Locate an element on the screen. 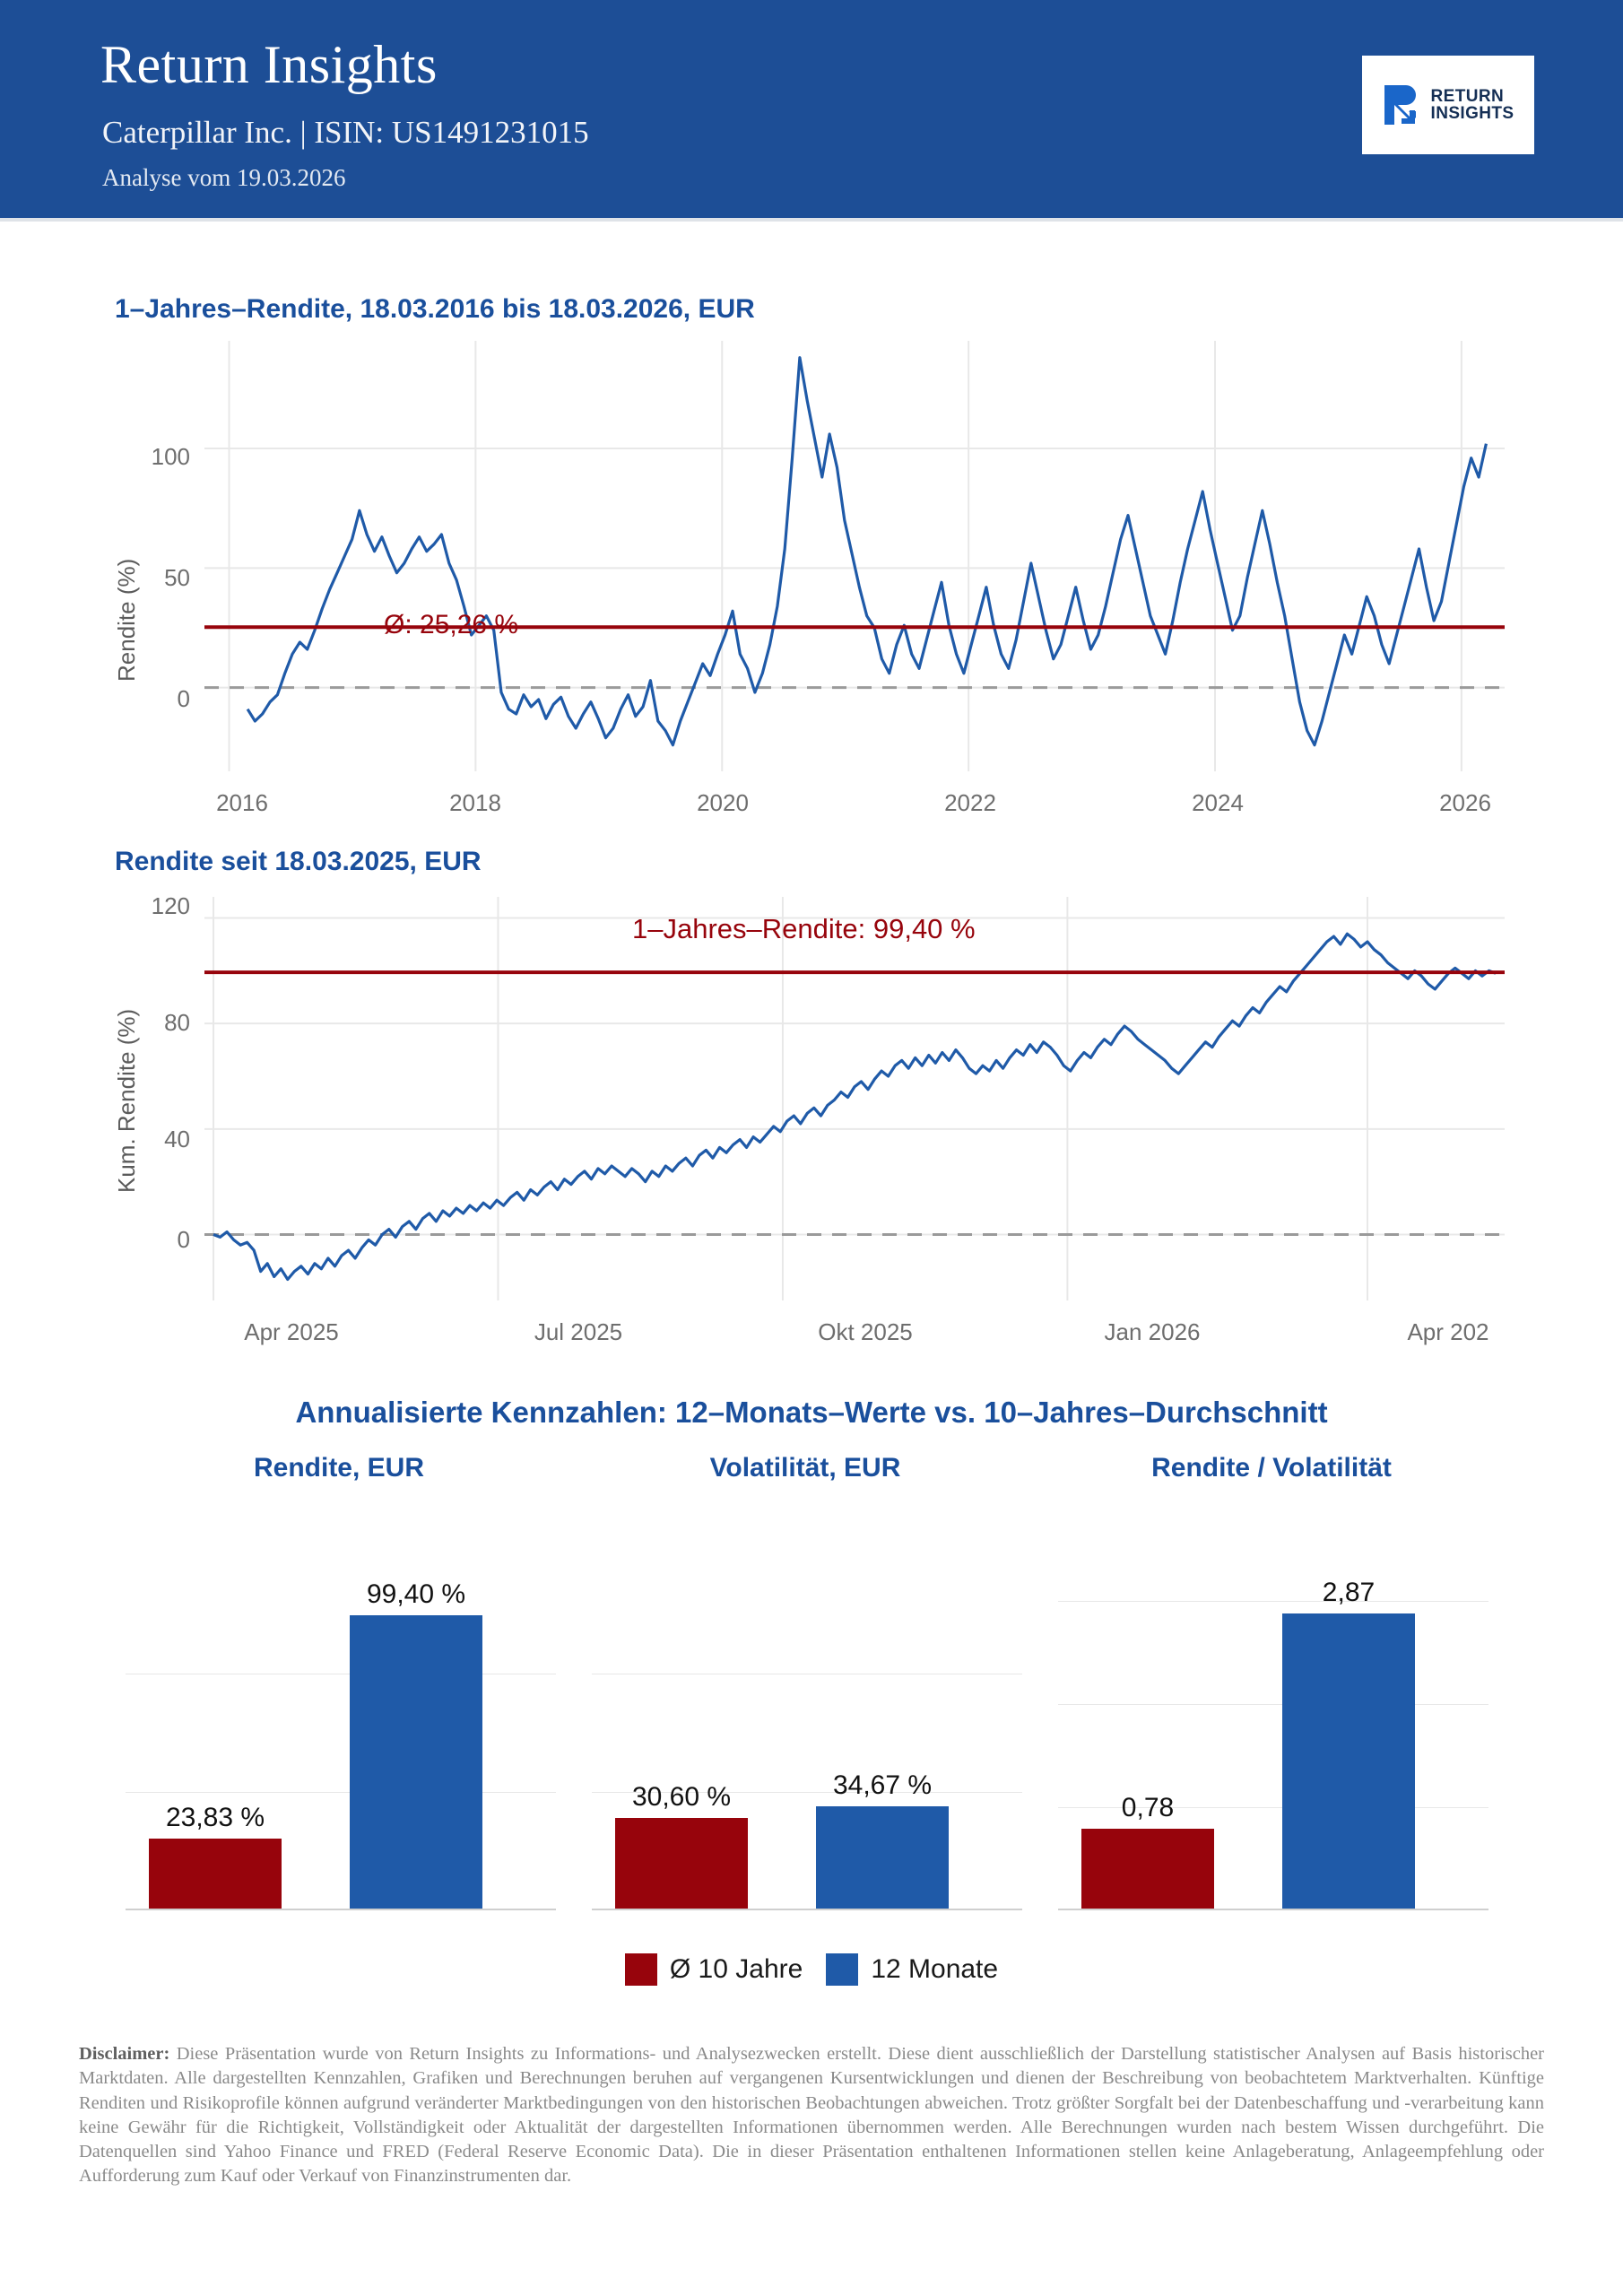 This screenshot has width=1623, height=2296. header-divider is located at coordinates (811, 220).